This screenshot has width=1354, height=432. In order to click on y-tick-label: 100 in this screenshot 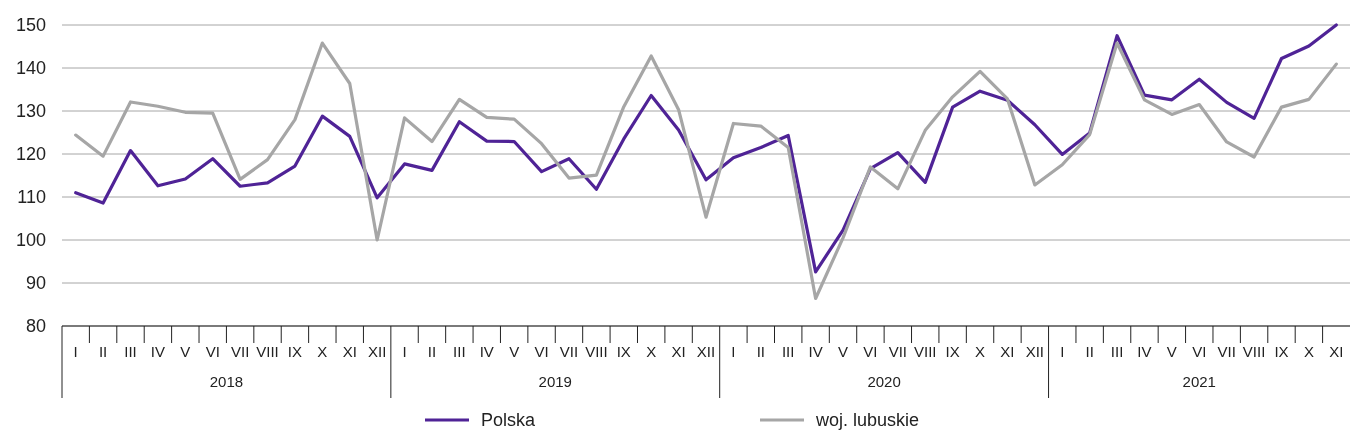, I will do `click(30, 240)`.